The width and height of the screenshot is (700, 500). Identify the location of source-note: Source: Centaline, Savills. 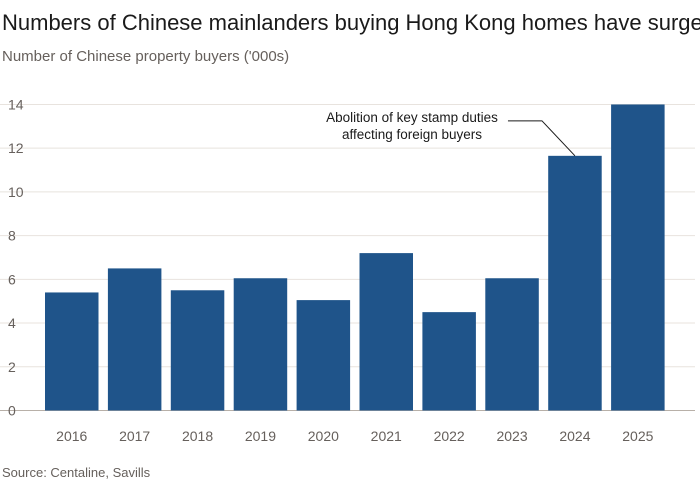
(76, 472).